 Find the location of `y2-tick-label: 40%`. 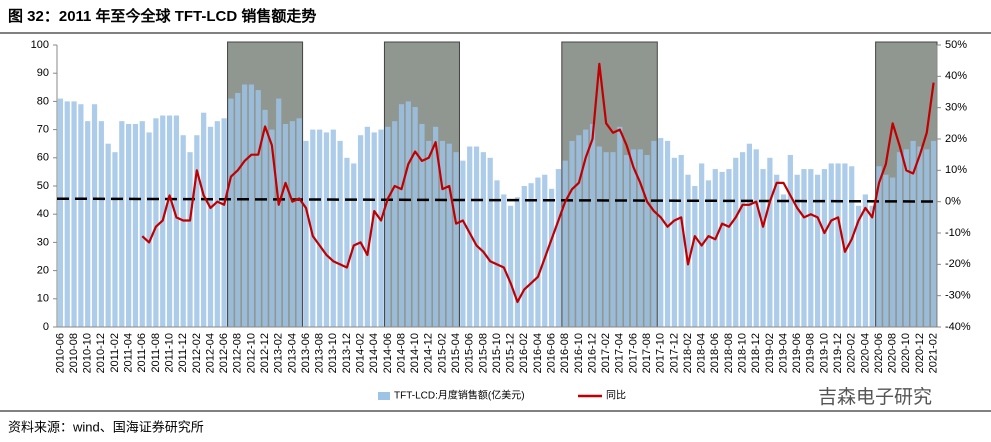

y2-tick-label: 40% is located at coordinates (956, 76).